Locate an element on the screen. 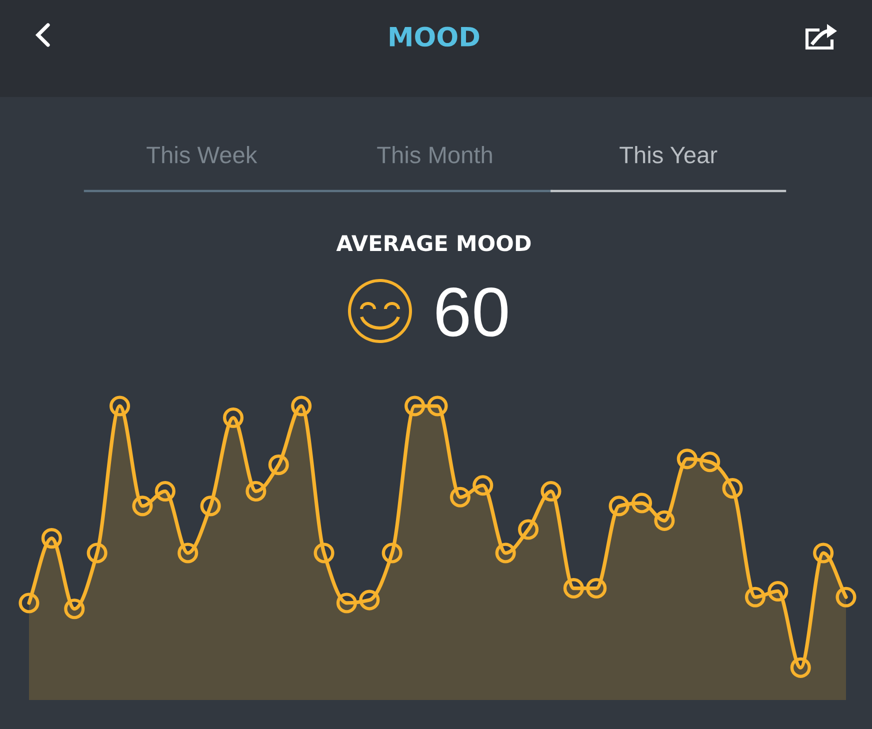  text: 60 is located at coordinates (472, 312).